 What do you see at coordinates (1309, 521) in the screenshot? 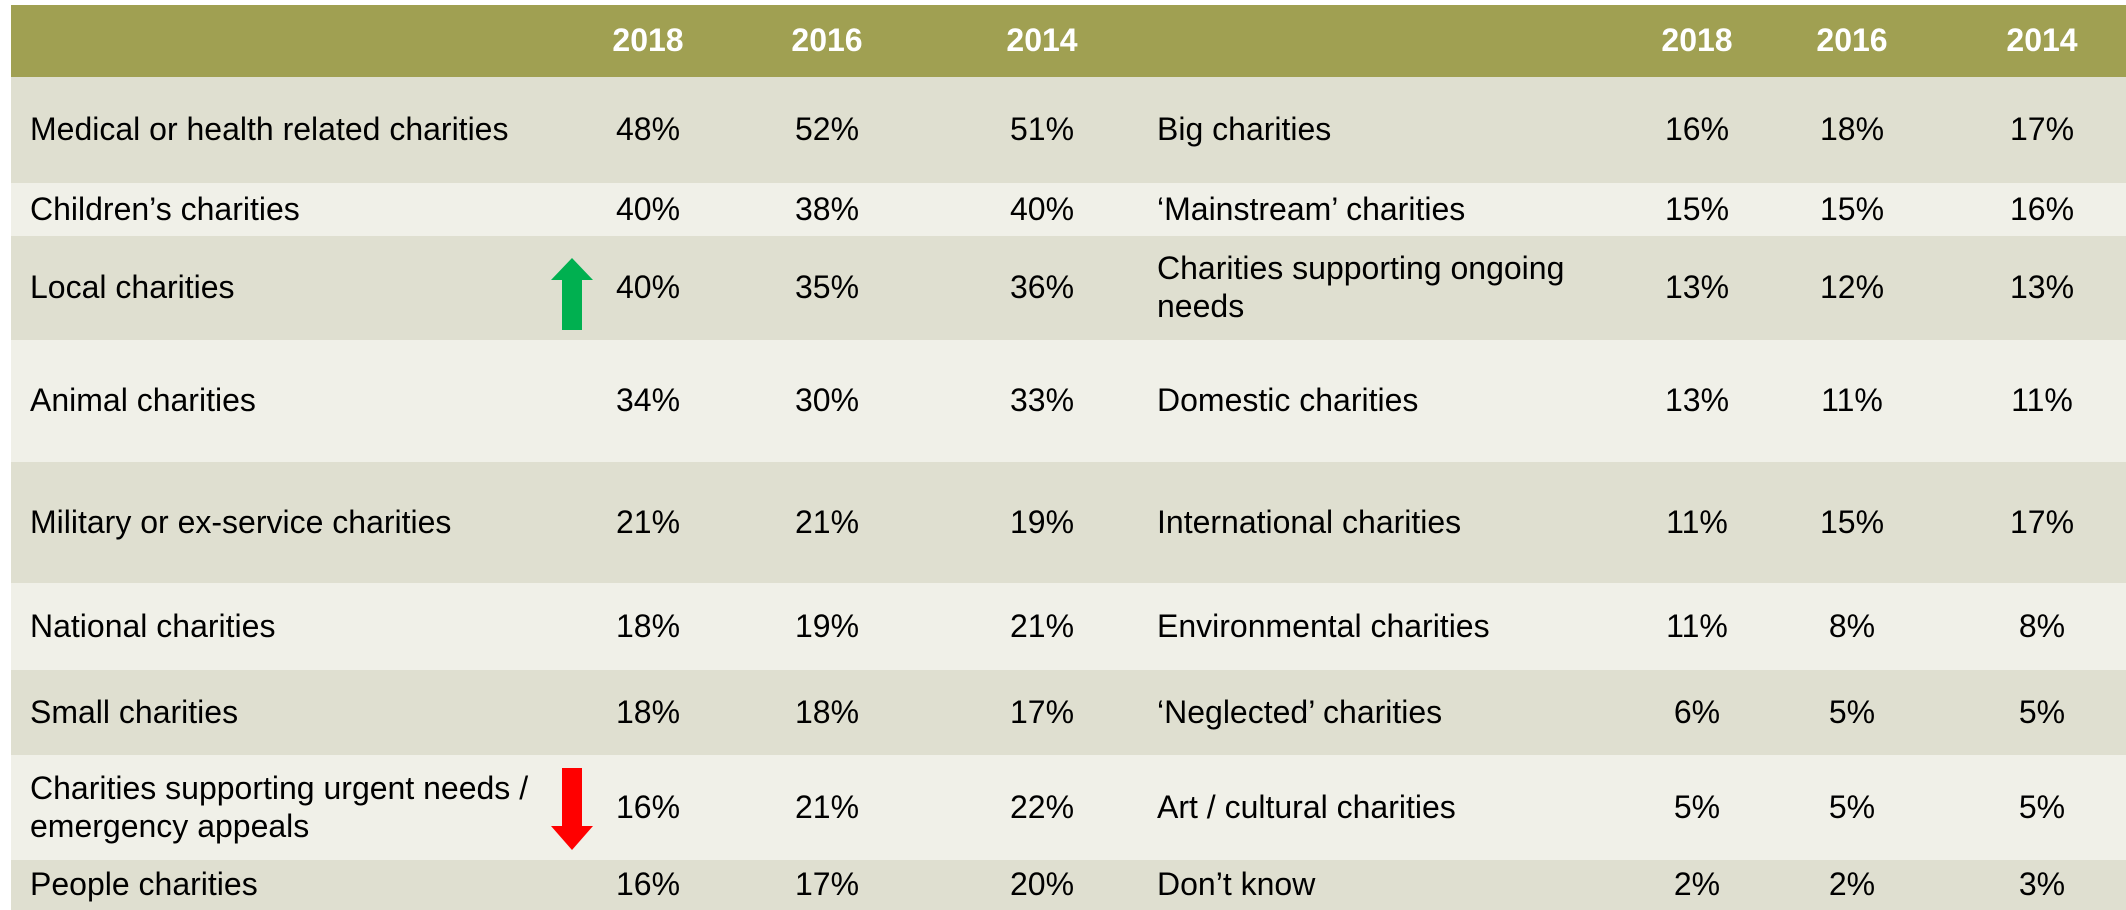
I see `row-label: International charities` at bounding box center [1309, 521].